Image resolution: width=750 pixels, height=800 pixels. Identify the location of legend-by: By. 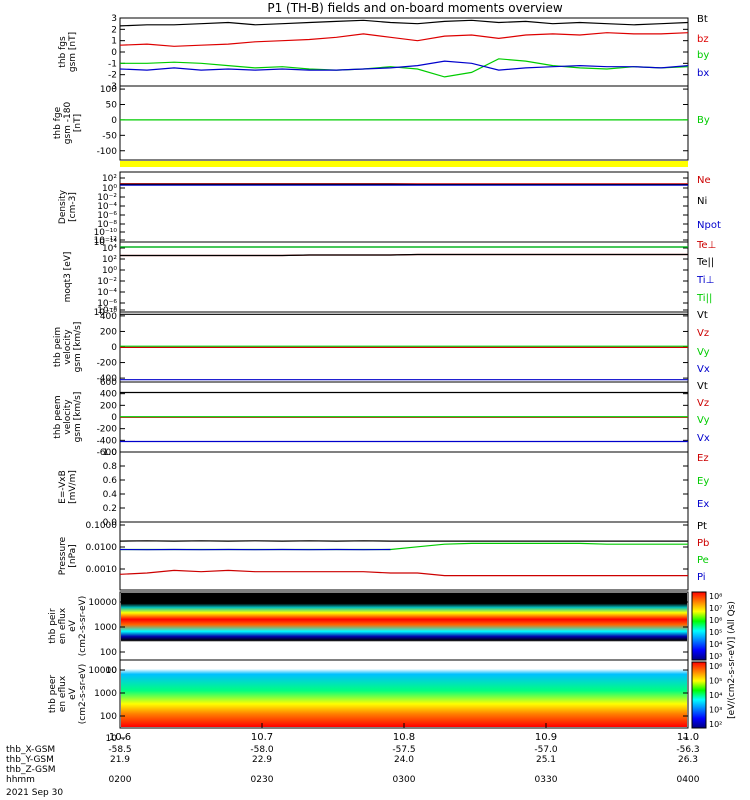
(703, 120).